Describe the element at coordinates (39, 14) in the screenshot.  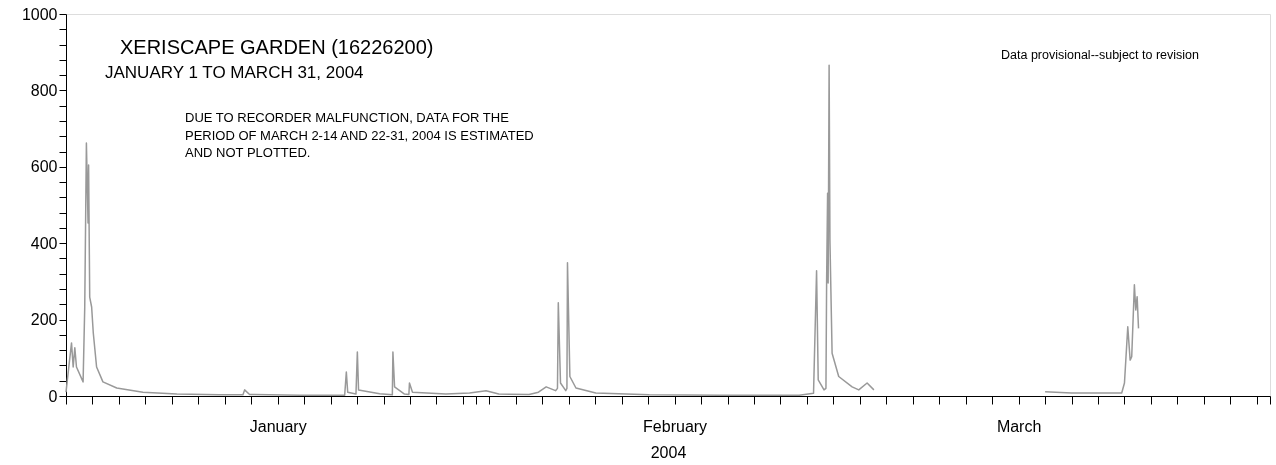
I see `y-tick-label: 1000` at that location.